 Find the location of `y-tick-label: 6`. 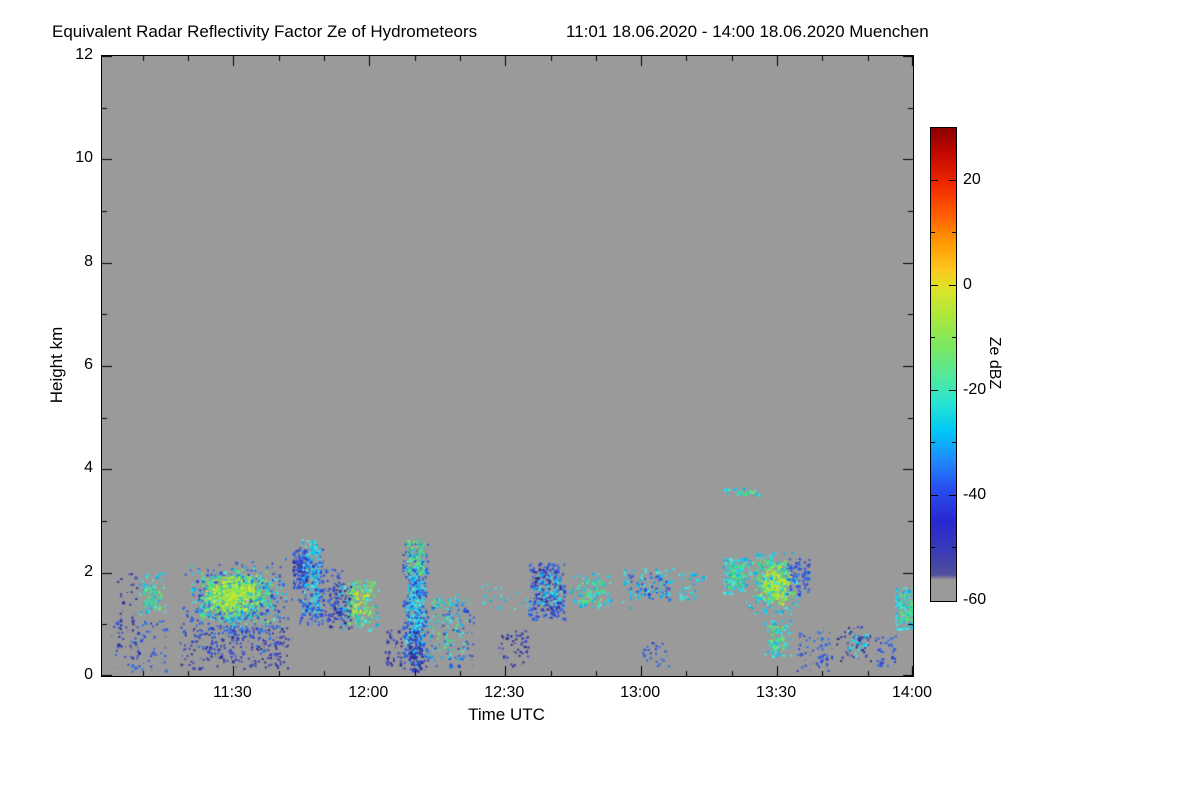

y-tick-label: 6 is located at coordinates (88, 364).